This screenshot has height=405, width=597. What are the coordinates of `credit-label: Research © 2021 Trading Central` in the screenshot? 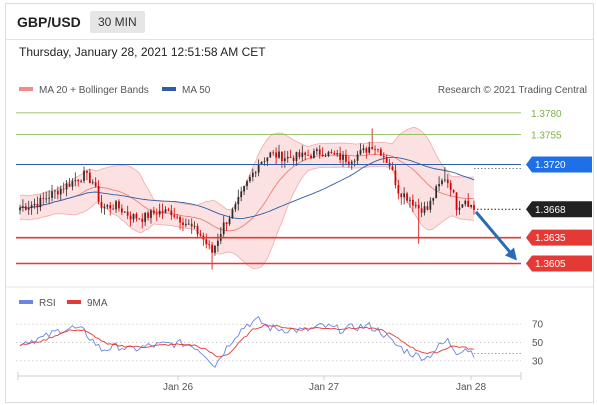 It's located at (512, 90).